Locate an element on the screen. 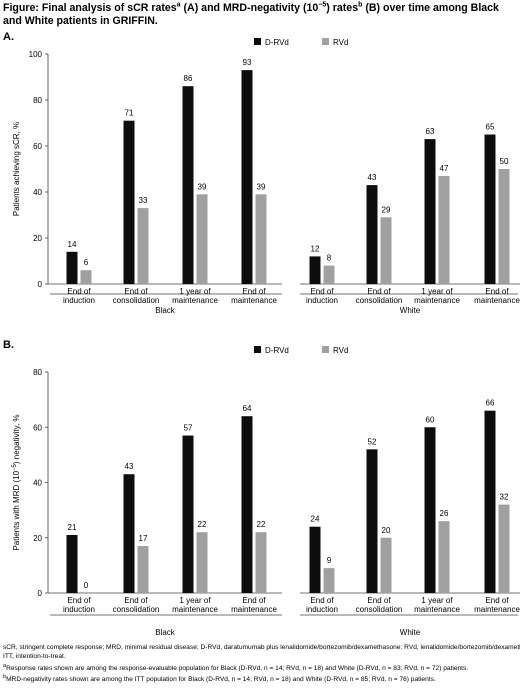 The image size is (520, 689). panel-b-legend-label-drvd: D-RVd is located at coordinates (277, 350).